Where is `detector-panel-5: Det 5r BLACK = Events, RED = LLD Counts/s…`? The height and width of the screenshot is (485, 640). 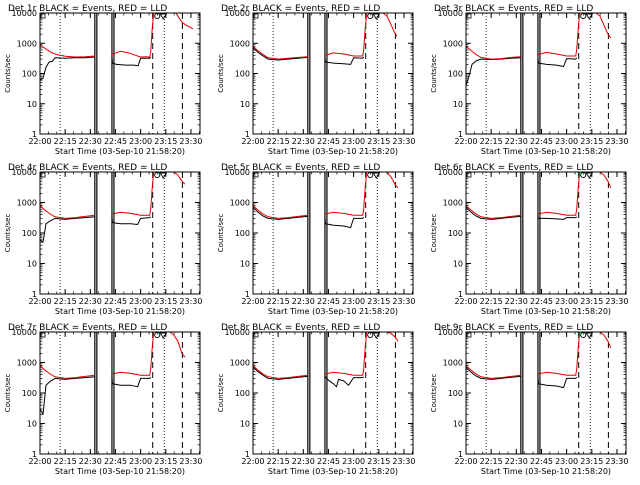
detector-panel-5: Det 5r BLACK = Events, RED = LLD Counts/s… is located at coordinates (316, 239).